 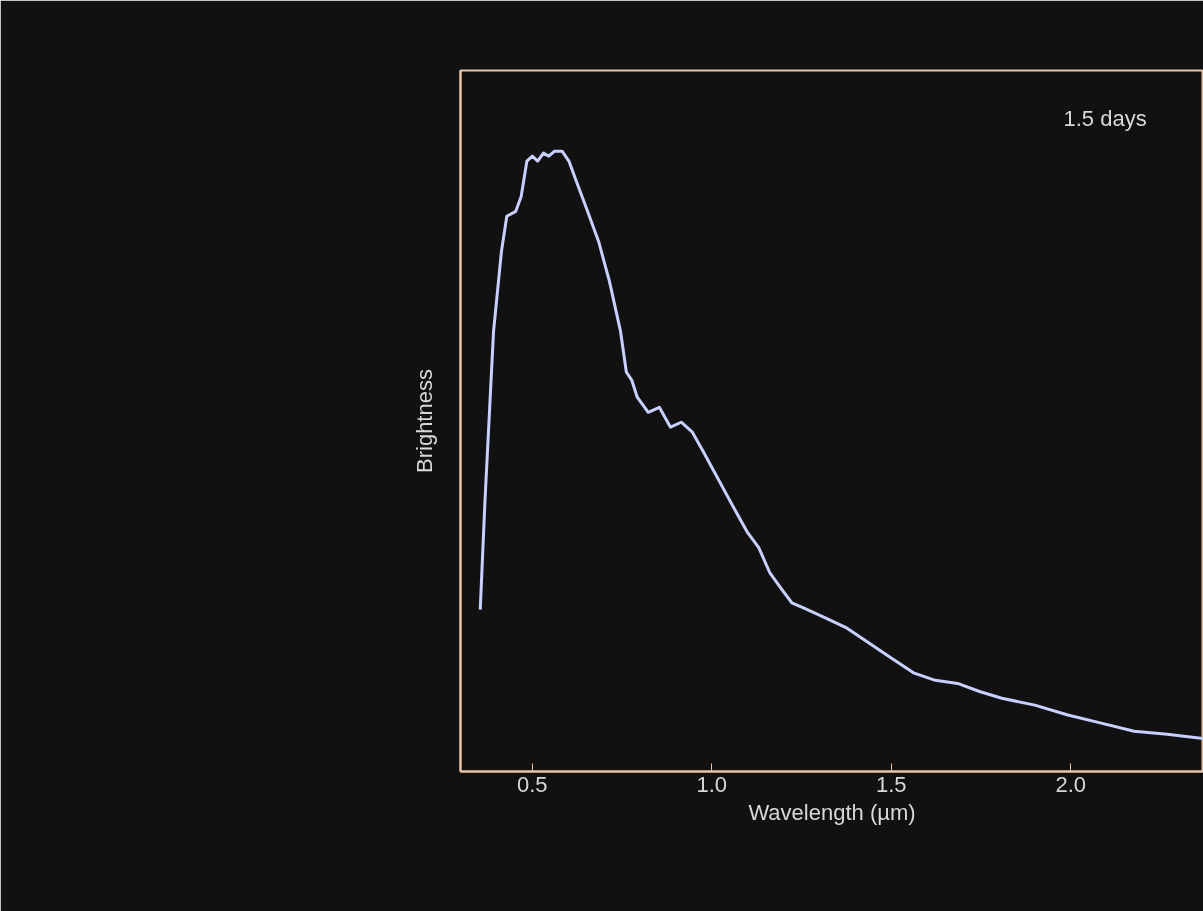 I want to click on y-axis-title: Brightness, so click(x=424, y=421).